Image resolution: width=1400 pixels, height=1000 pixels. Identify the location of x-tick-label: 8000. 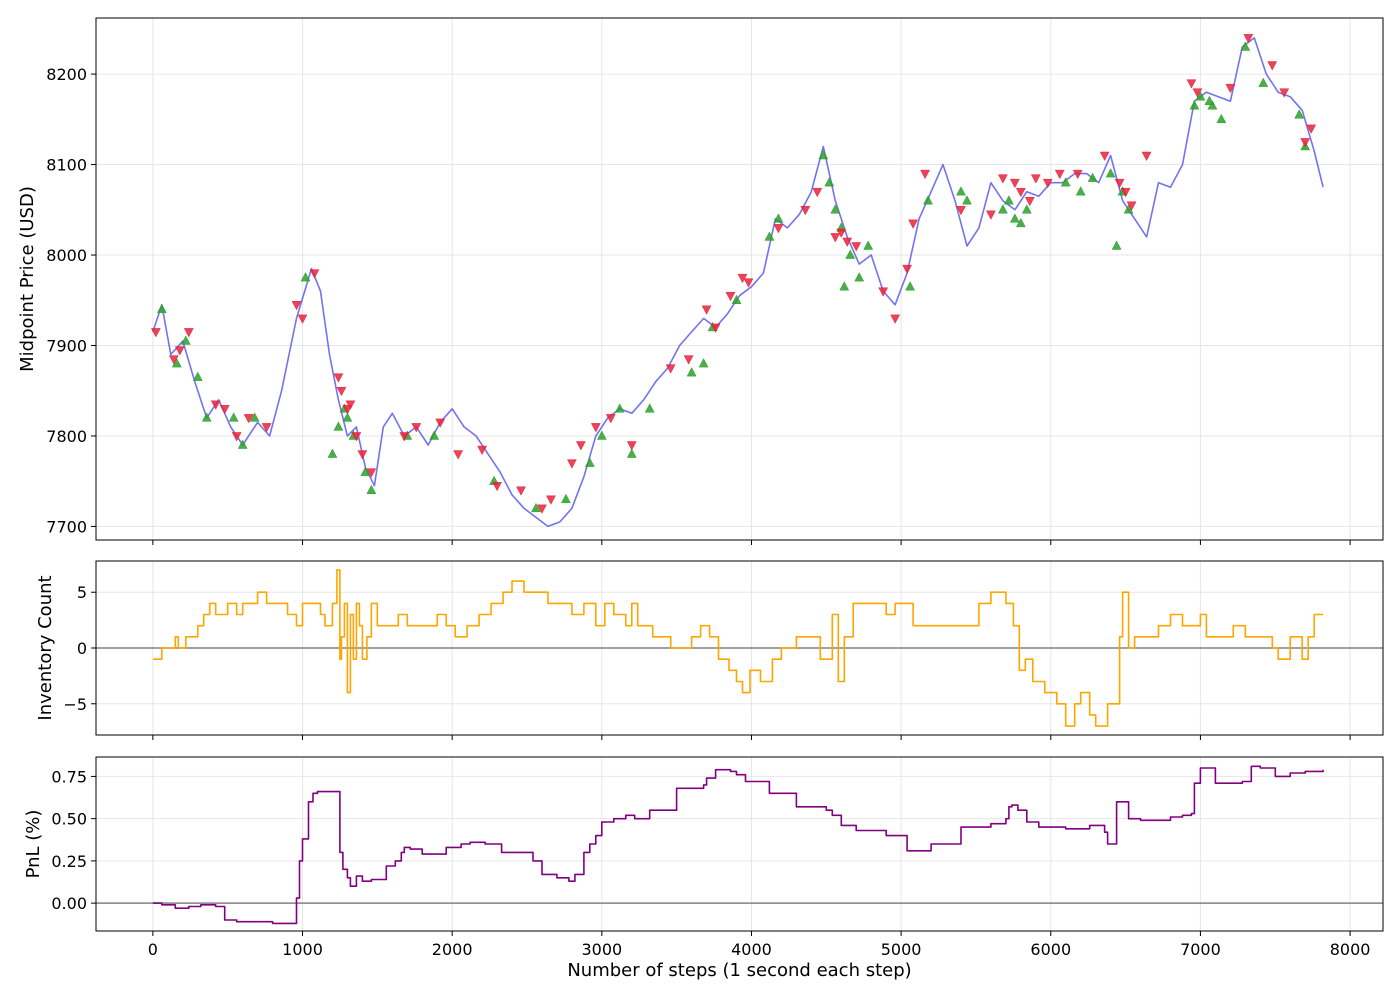
(1350, 949).